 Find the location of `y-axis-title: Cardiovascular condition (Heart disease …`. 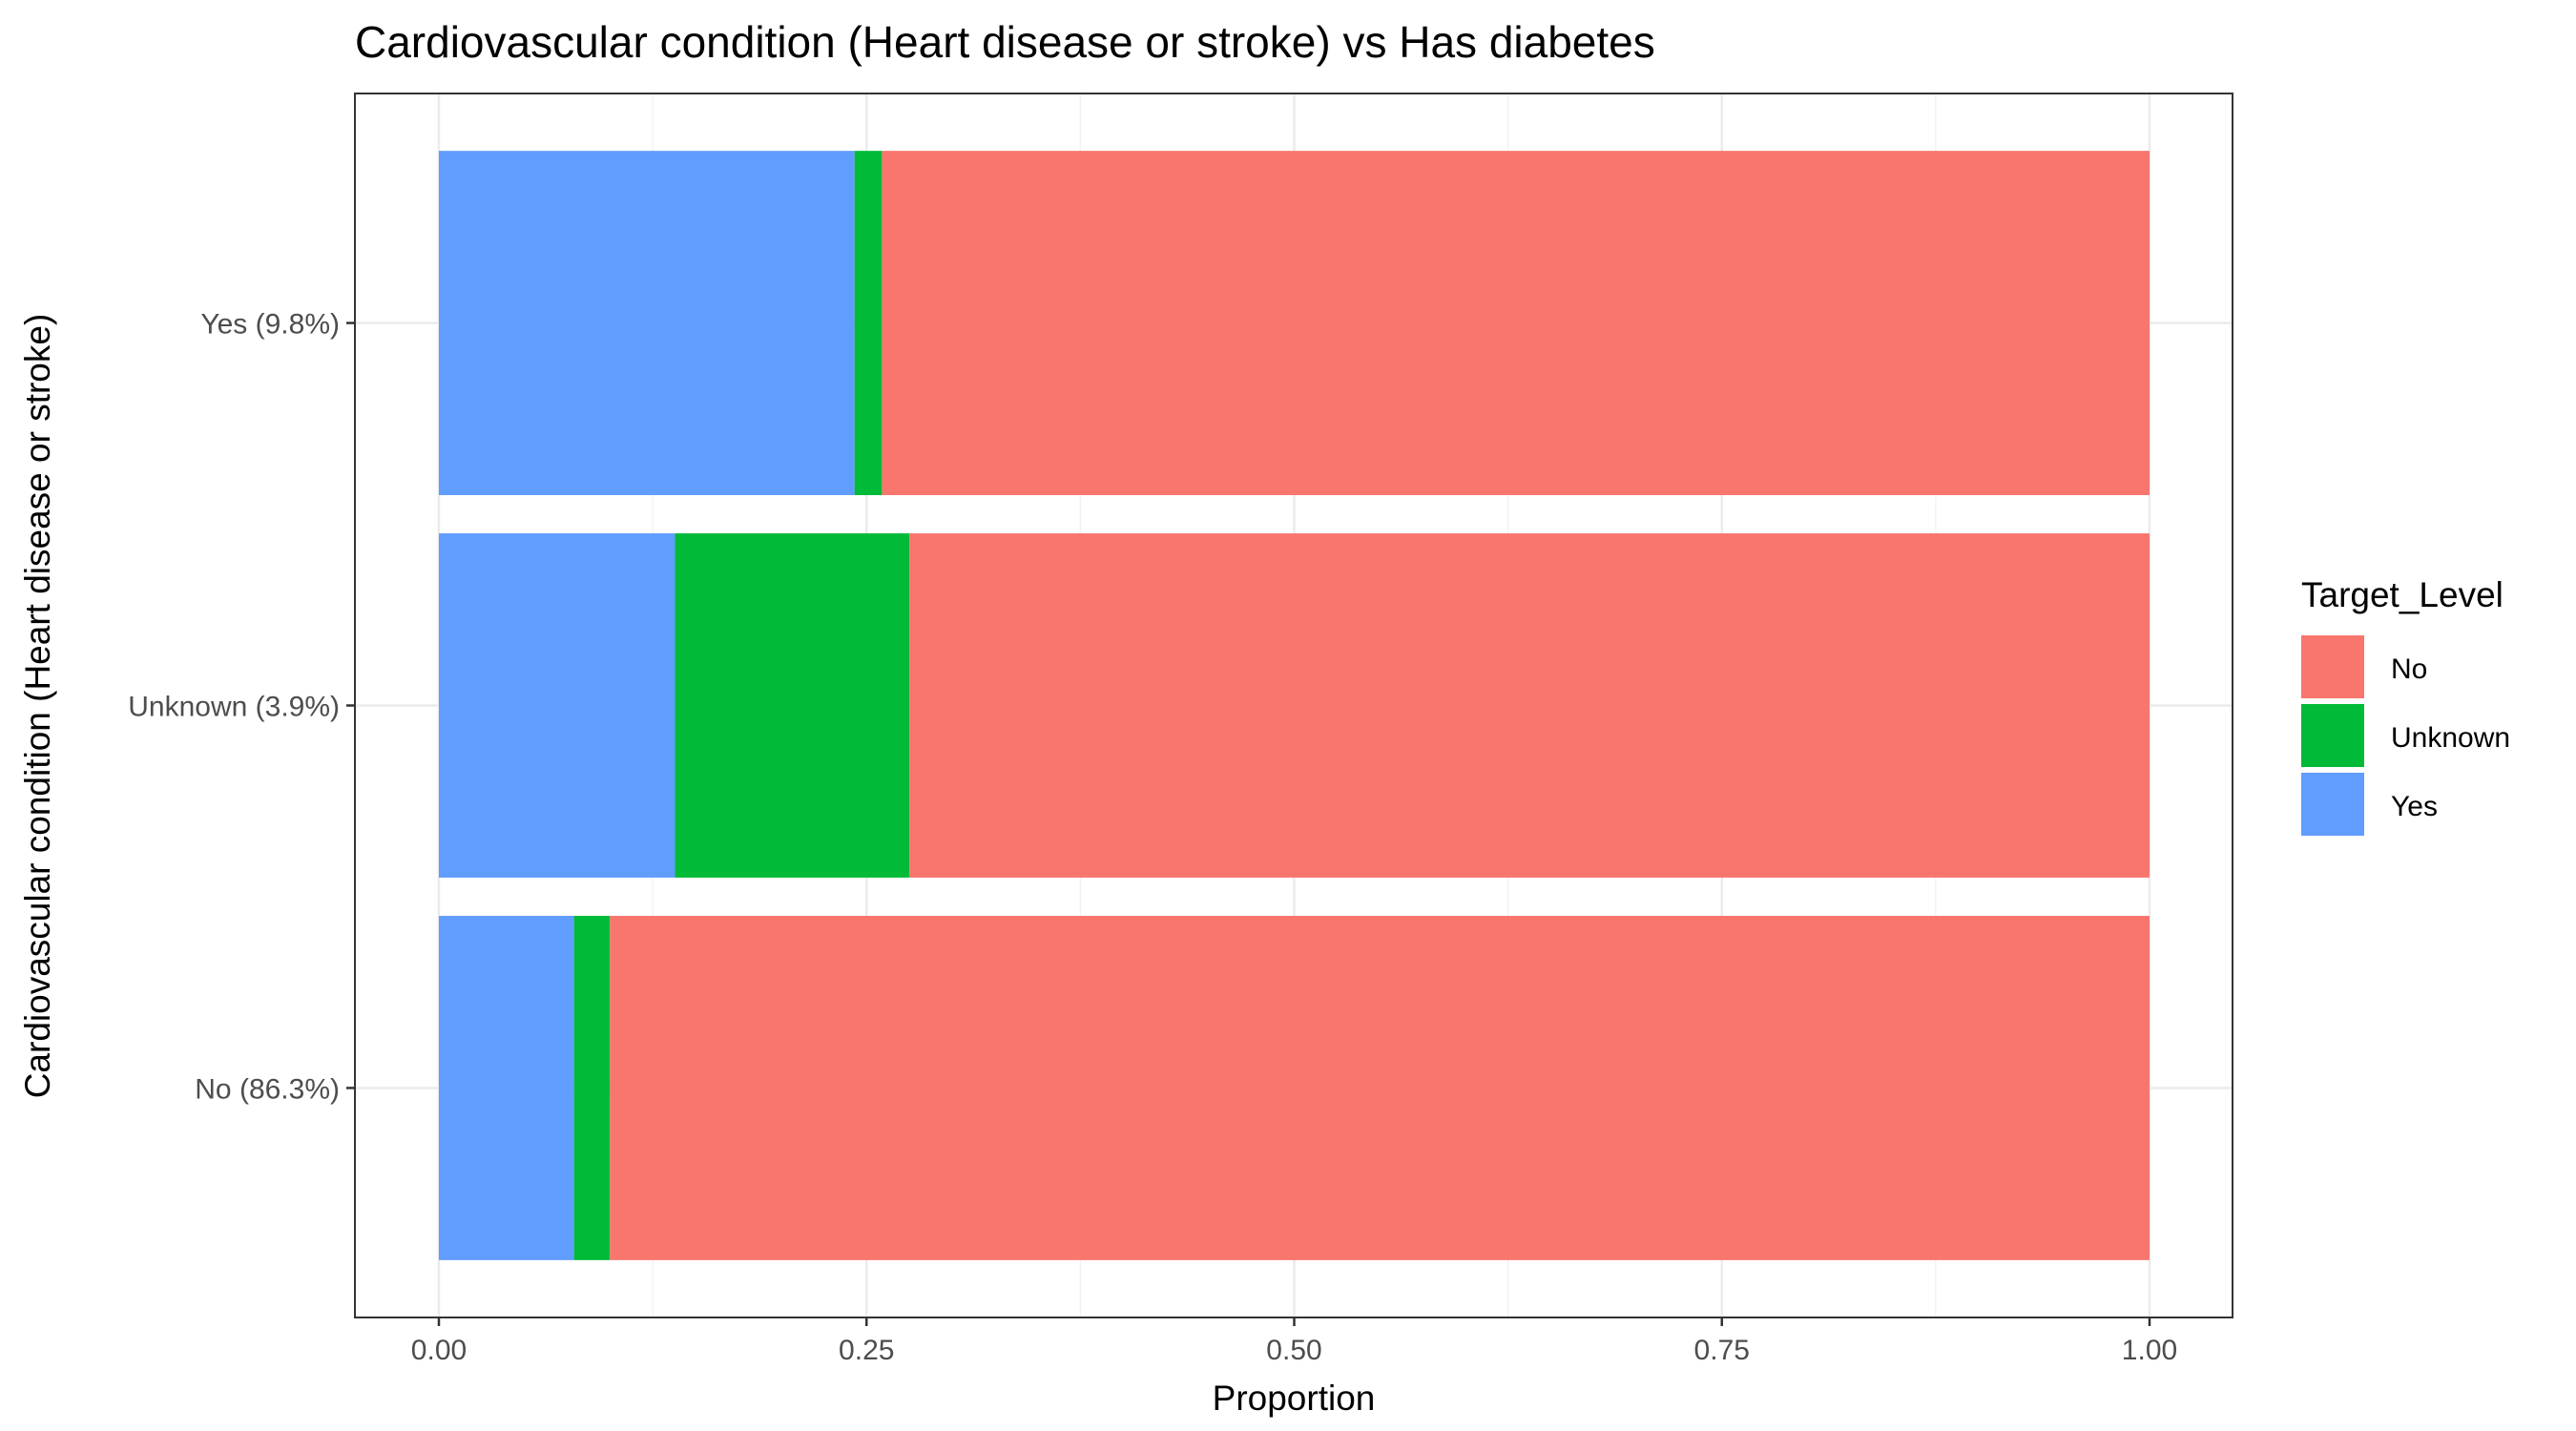

y-axis-title: Cardiovascular condition (Heart disease … is located at coordinates (37, 706).